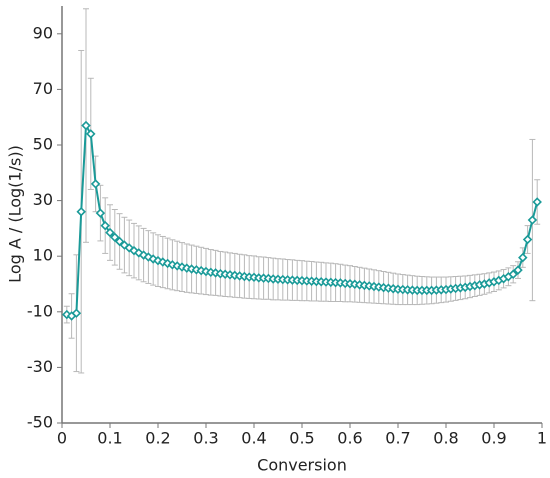 The image size is (550, 478). Describe the element at coordinates (43, 255) in the screenshot. I see `y-tick-label: 10` at that location.